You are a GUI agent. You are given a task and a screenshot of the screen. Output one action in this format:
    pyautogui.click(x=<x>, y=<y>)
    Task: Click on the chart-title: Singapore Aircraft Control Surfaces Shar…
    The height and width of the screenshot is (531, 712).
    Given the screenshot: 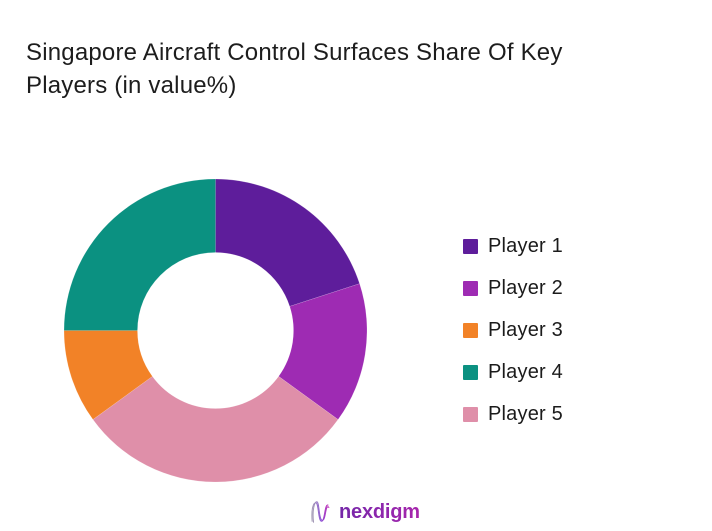 What is the action you would take?
    pyautogui.click(x=294, y=69)
    